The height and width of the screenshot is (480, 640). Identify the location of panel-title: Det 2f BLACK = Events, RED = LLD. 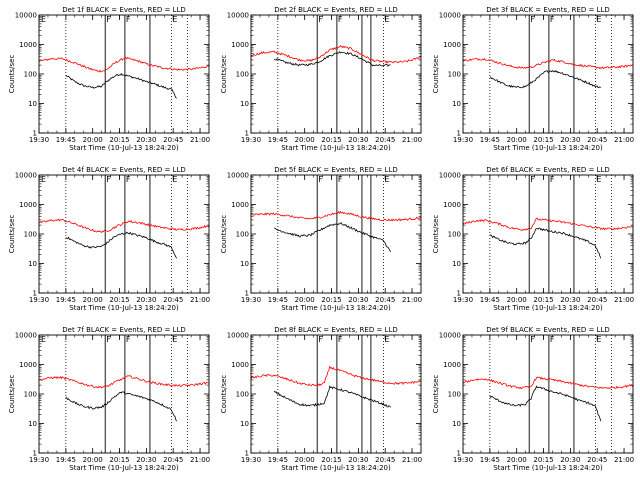
(335, 10).